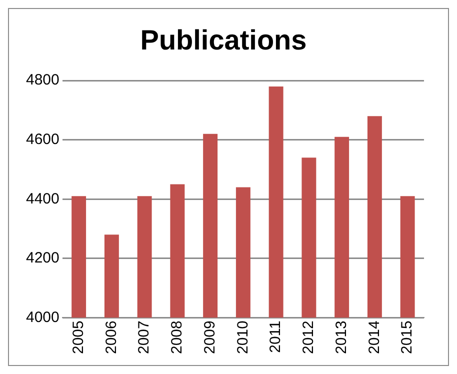 Image resolution: width=457 pixels, height=374 pixels. What do you see at coordinates (209, 337) in the screenshot?
I see `x-tick-label: 2009` at bounding box center [209, 337].